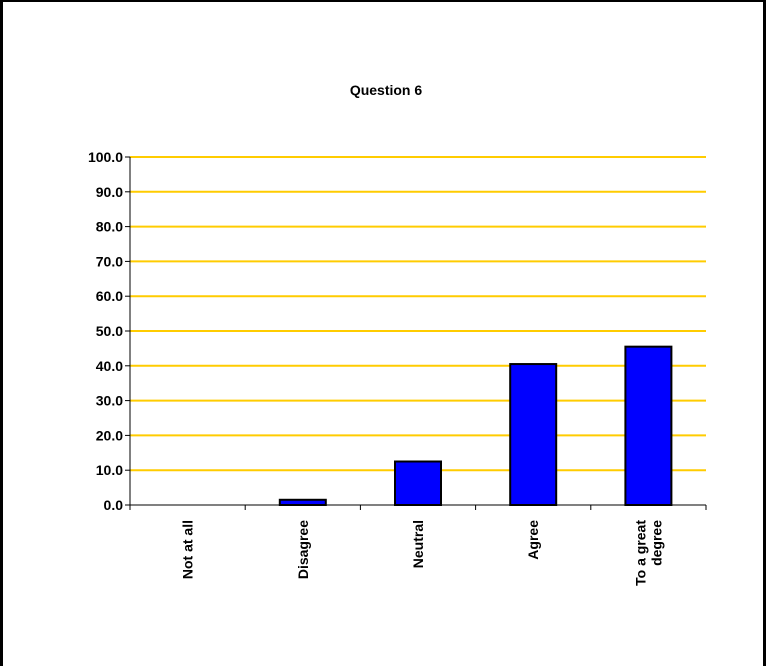 The height and width of the screenshot is (668, 766). What do you see at coordinates (303, 549) in the screenshot?
I see `x-category-label: Disagree` at bounding box center [303, 549].